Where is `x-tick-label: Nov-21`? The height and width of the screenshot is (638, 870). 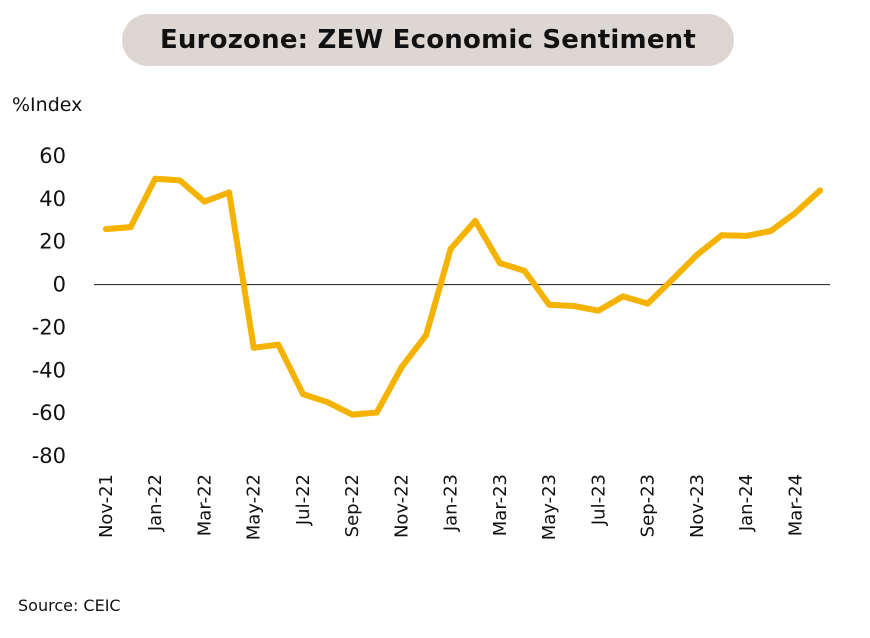
x-tick-label: Nov-21 is located at coordinates (106, 506).